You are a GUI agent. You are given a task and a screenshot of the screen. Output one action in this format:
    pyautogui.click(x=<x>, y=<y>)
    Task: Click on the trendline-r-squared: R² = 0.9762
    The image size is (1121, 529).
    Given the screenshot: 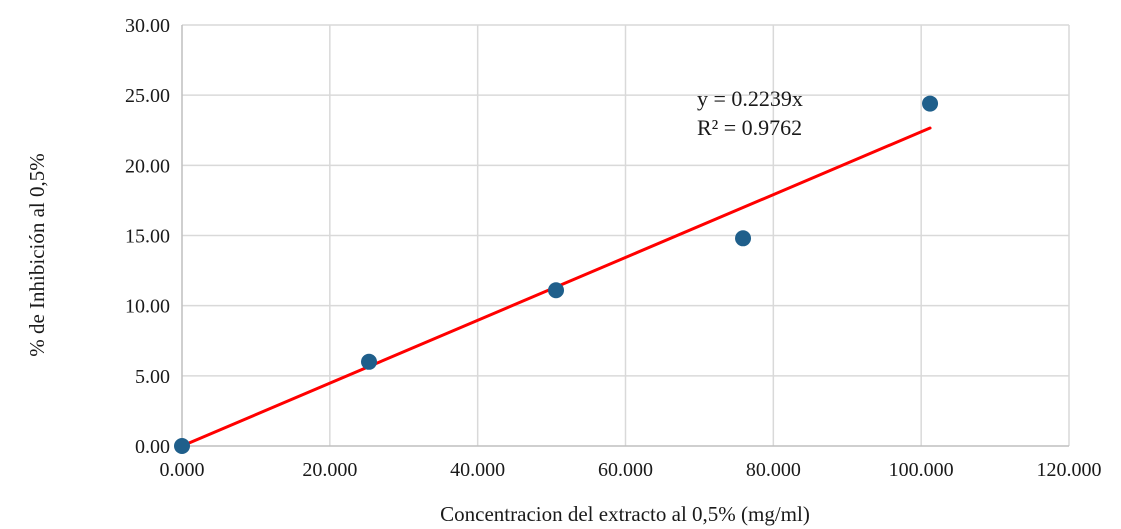 What is the action you would take?
    pyautogui.click(x=749, y=127)
    